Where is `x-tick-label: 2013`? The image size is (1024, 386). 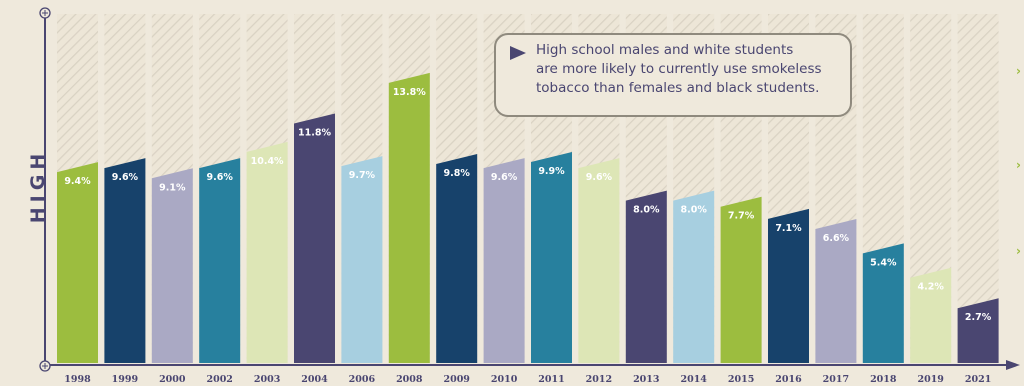 x-tick-label: 2013 is located at coordinates (646, 379).